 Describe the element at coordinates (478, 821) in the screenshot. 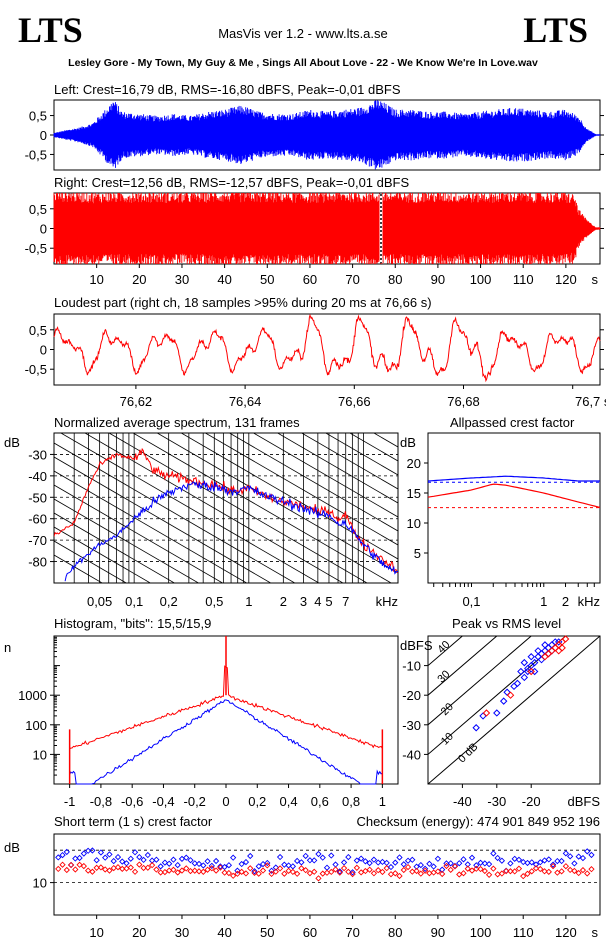

I see `short_term_crest-annotation: Checksum (energy): 474 901 849 952 196` at that location.